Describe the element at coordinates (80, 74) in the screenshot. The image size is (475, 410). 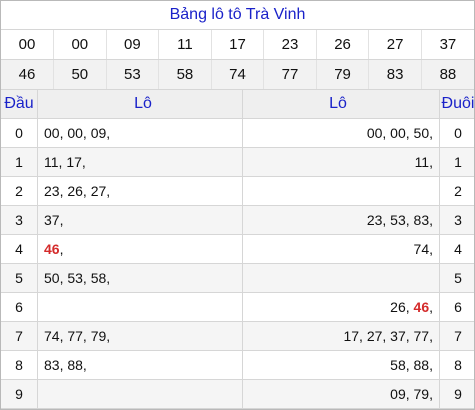
I see `result-cell: 50` at that location.